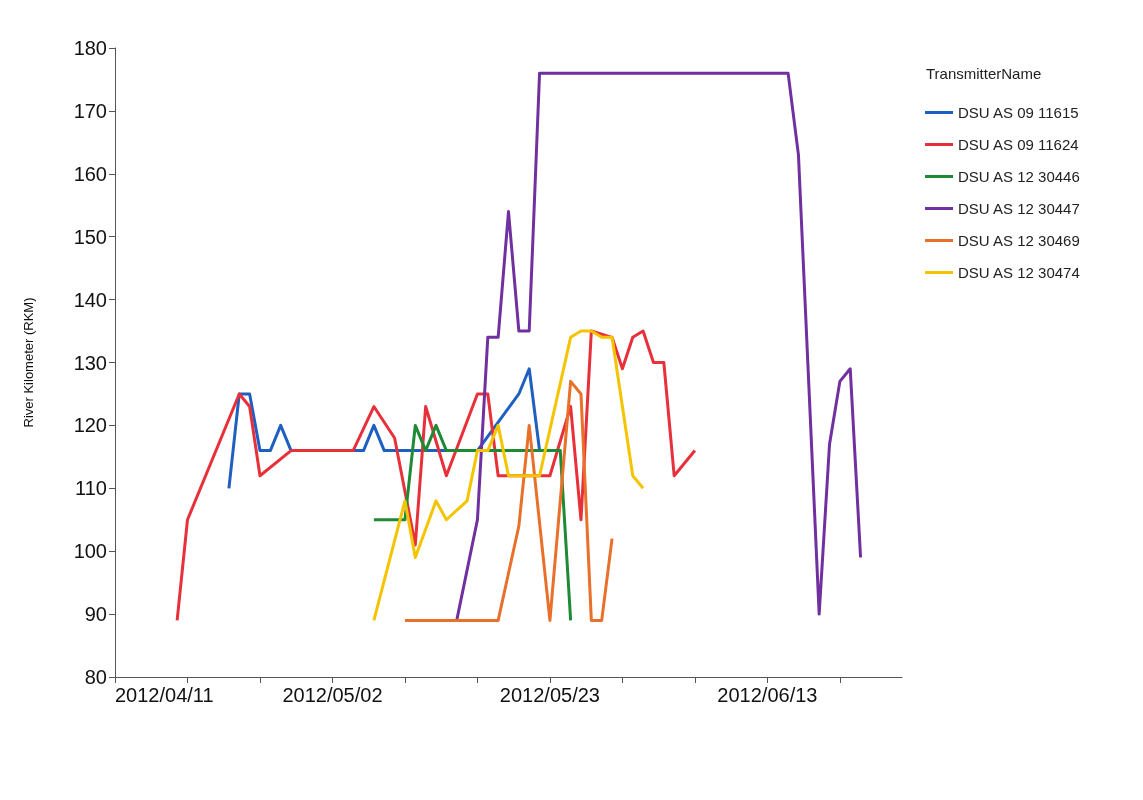 This screenshot has width=1143, height=800. I want to click on y-tick-label: 140, so click(90, 299).